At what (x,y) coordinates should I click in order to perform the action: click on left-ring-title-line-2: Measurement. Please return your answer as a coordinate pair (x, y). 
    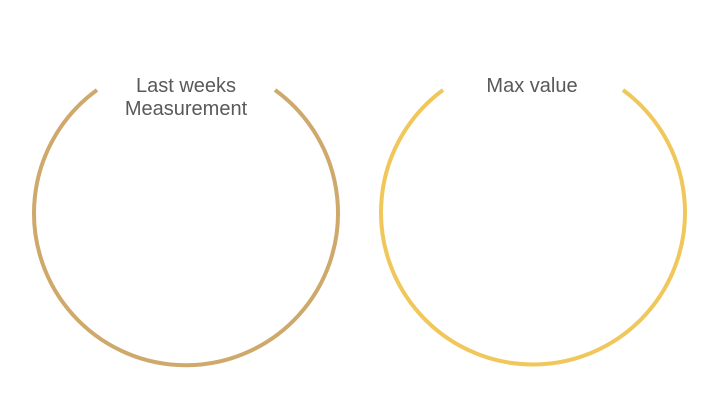
    Looking at the image, I should click on (186, 109).